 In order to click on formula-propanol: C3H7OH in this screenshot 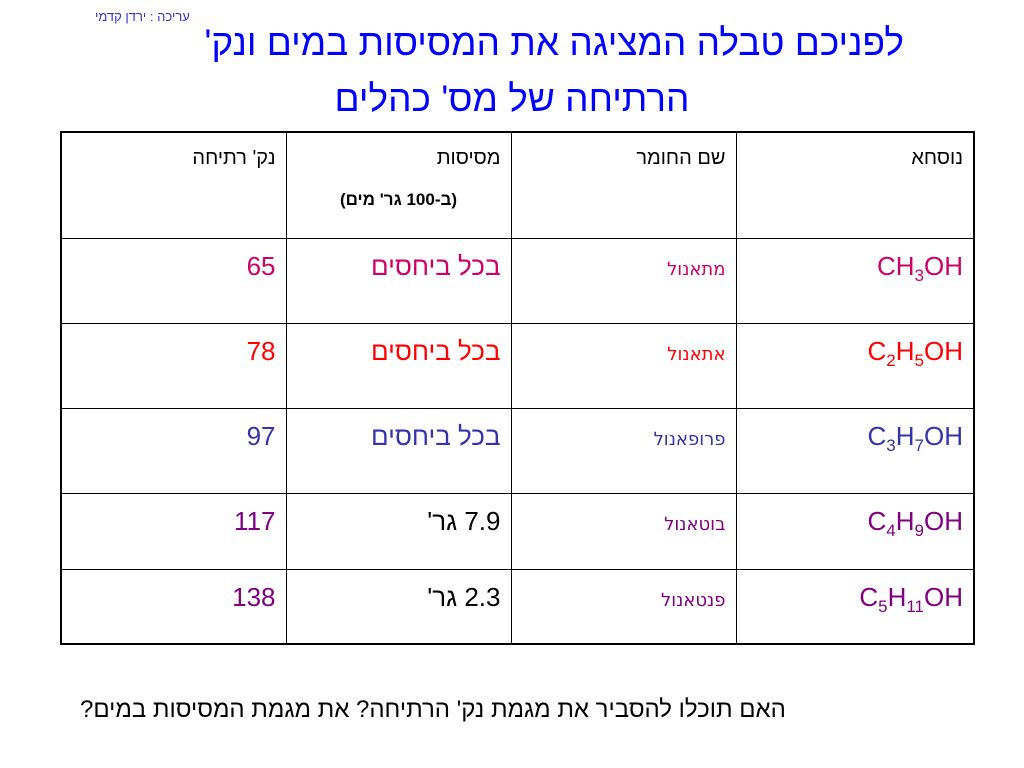, I will do `click(915, 438)`.